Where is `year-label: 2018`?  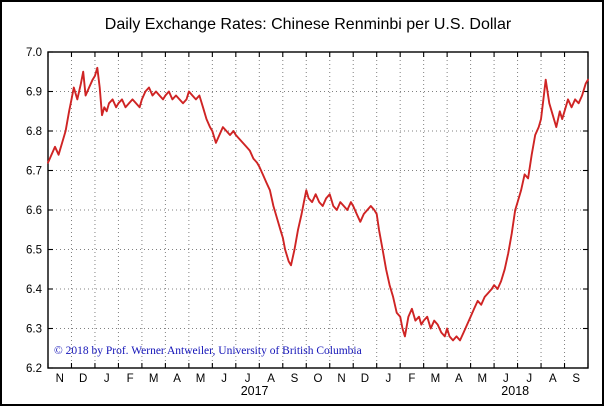
year-label: 2018 is located at coordinates (515, 391).